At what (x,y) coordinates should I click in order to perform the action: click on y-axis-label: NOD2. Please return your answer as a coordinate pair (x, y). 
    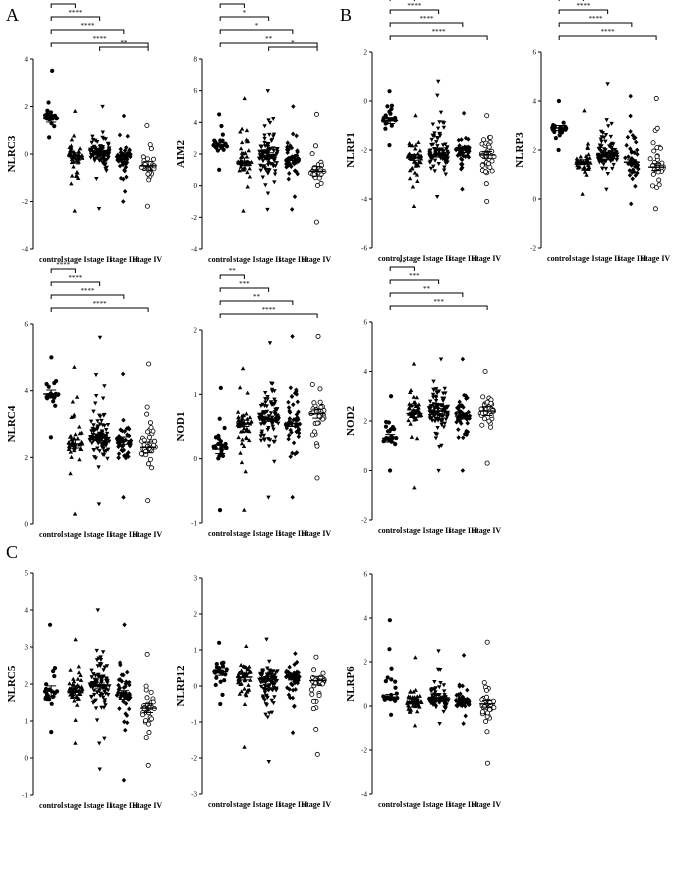
    Looking at the image, I should click on (351, 421).